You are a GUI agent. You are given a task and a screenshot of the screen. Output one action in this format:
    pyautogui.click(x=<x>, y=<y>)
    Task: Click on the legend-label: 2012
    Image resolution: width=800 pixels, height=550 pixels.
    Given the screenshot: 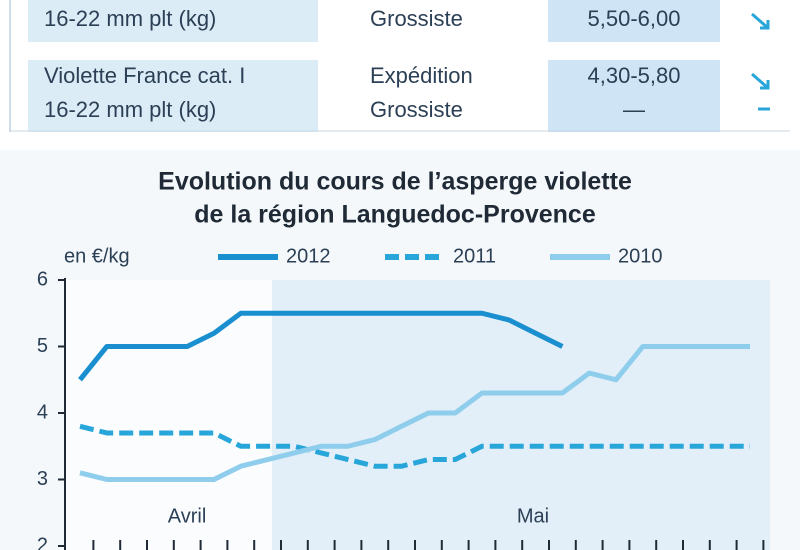 What is the action you would take?
    pyautogui.click(x=308, y=256)
    